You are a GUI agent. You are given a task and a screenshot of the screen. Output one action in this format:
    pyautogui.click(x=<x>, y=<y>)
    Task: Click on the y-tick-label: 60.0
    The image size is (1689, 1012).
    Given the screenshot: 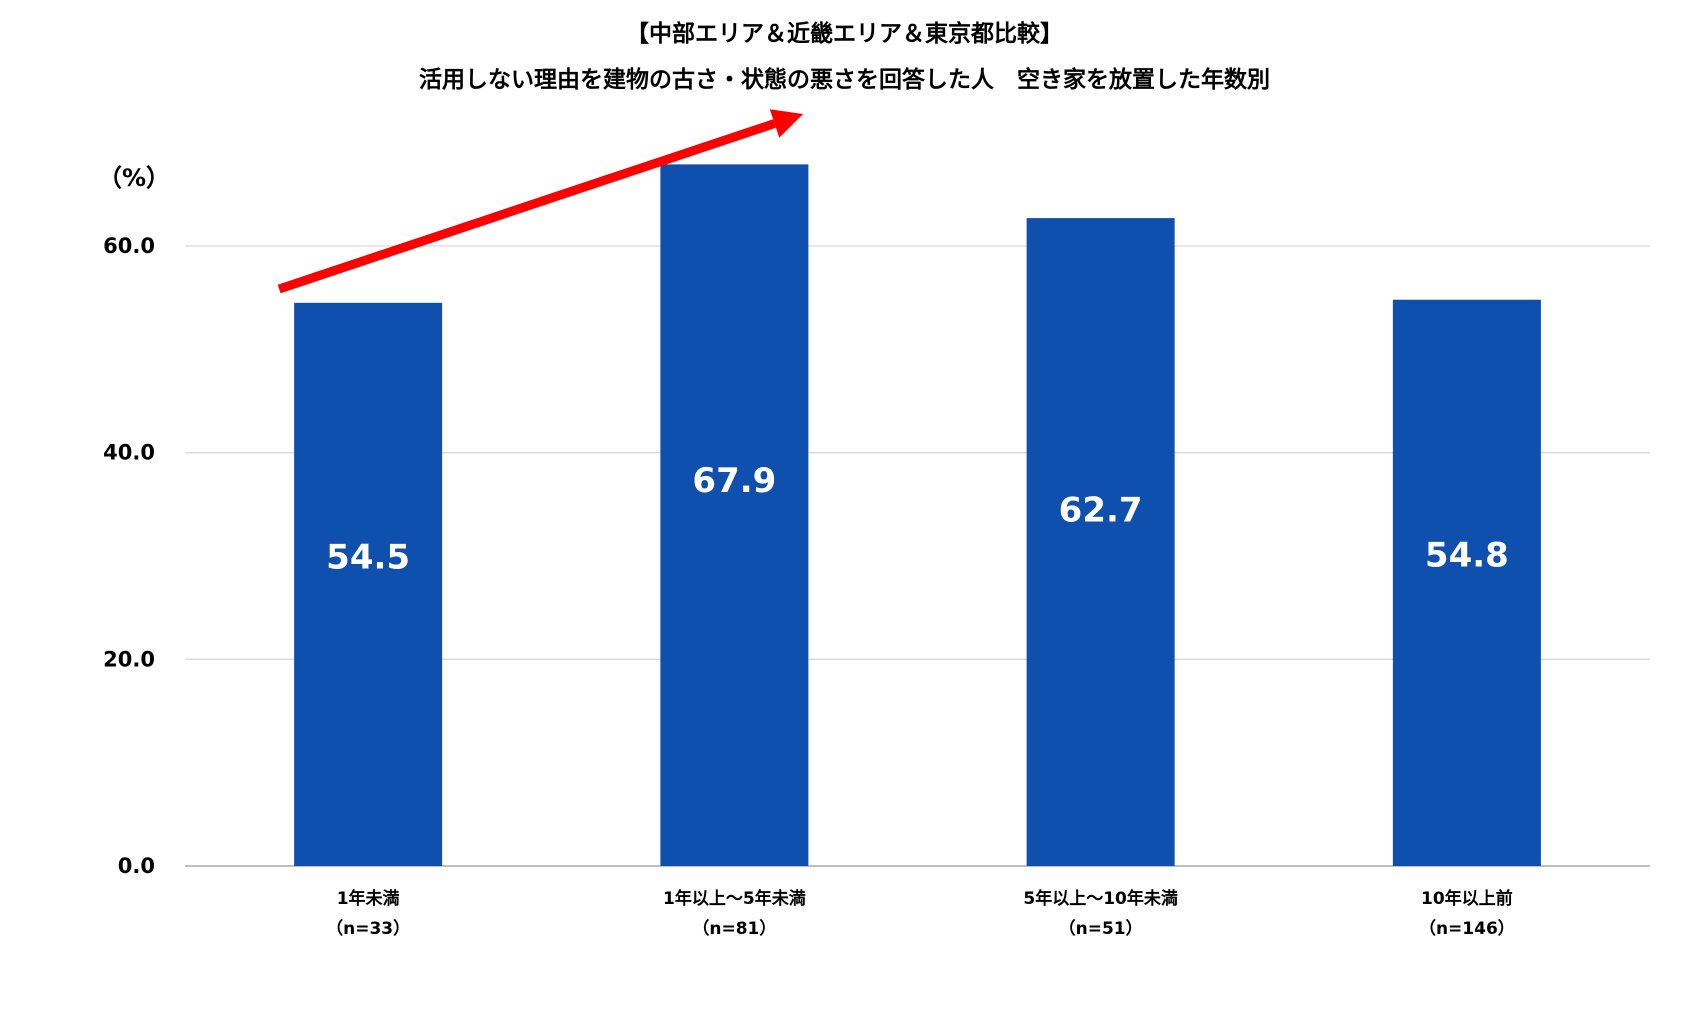 What is the action you would take?
    pyautogui.click(x=129, y=246)
    